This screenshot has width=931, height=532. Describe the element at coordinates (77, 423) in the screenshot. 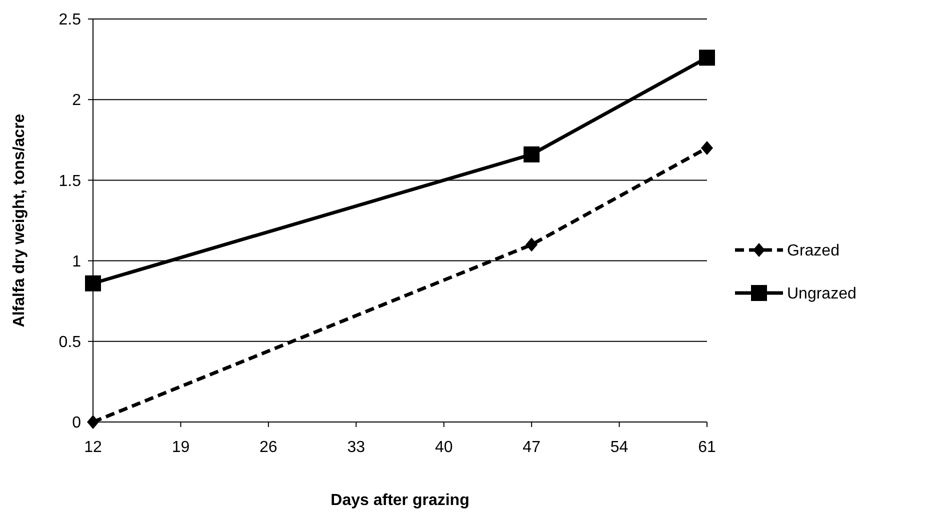

I see `y-tick-label: 0` at that location.